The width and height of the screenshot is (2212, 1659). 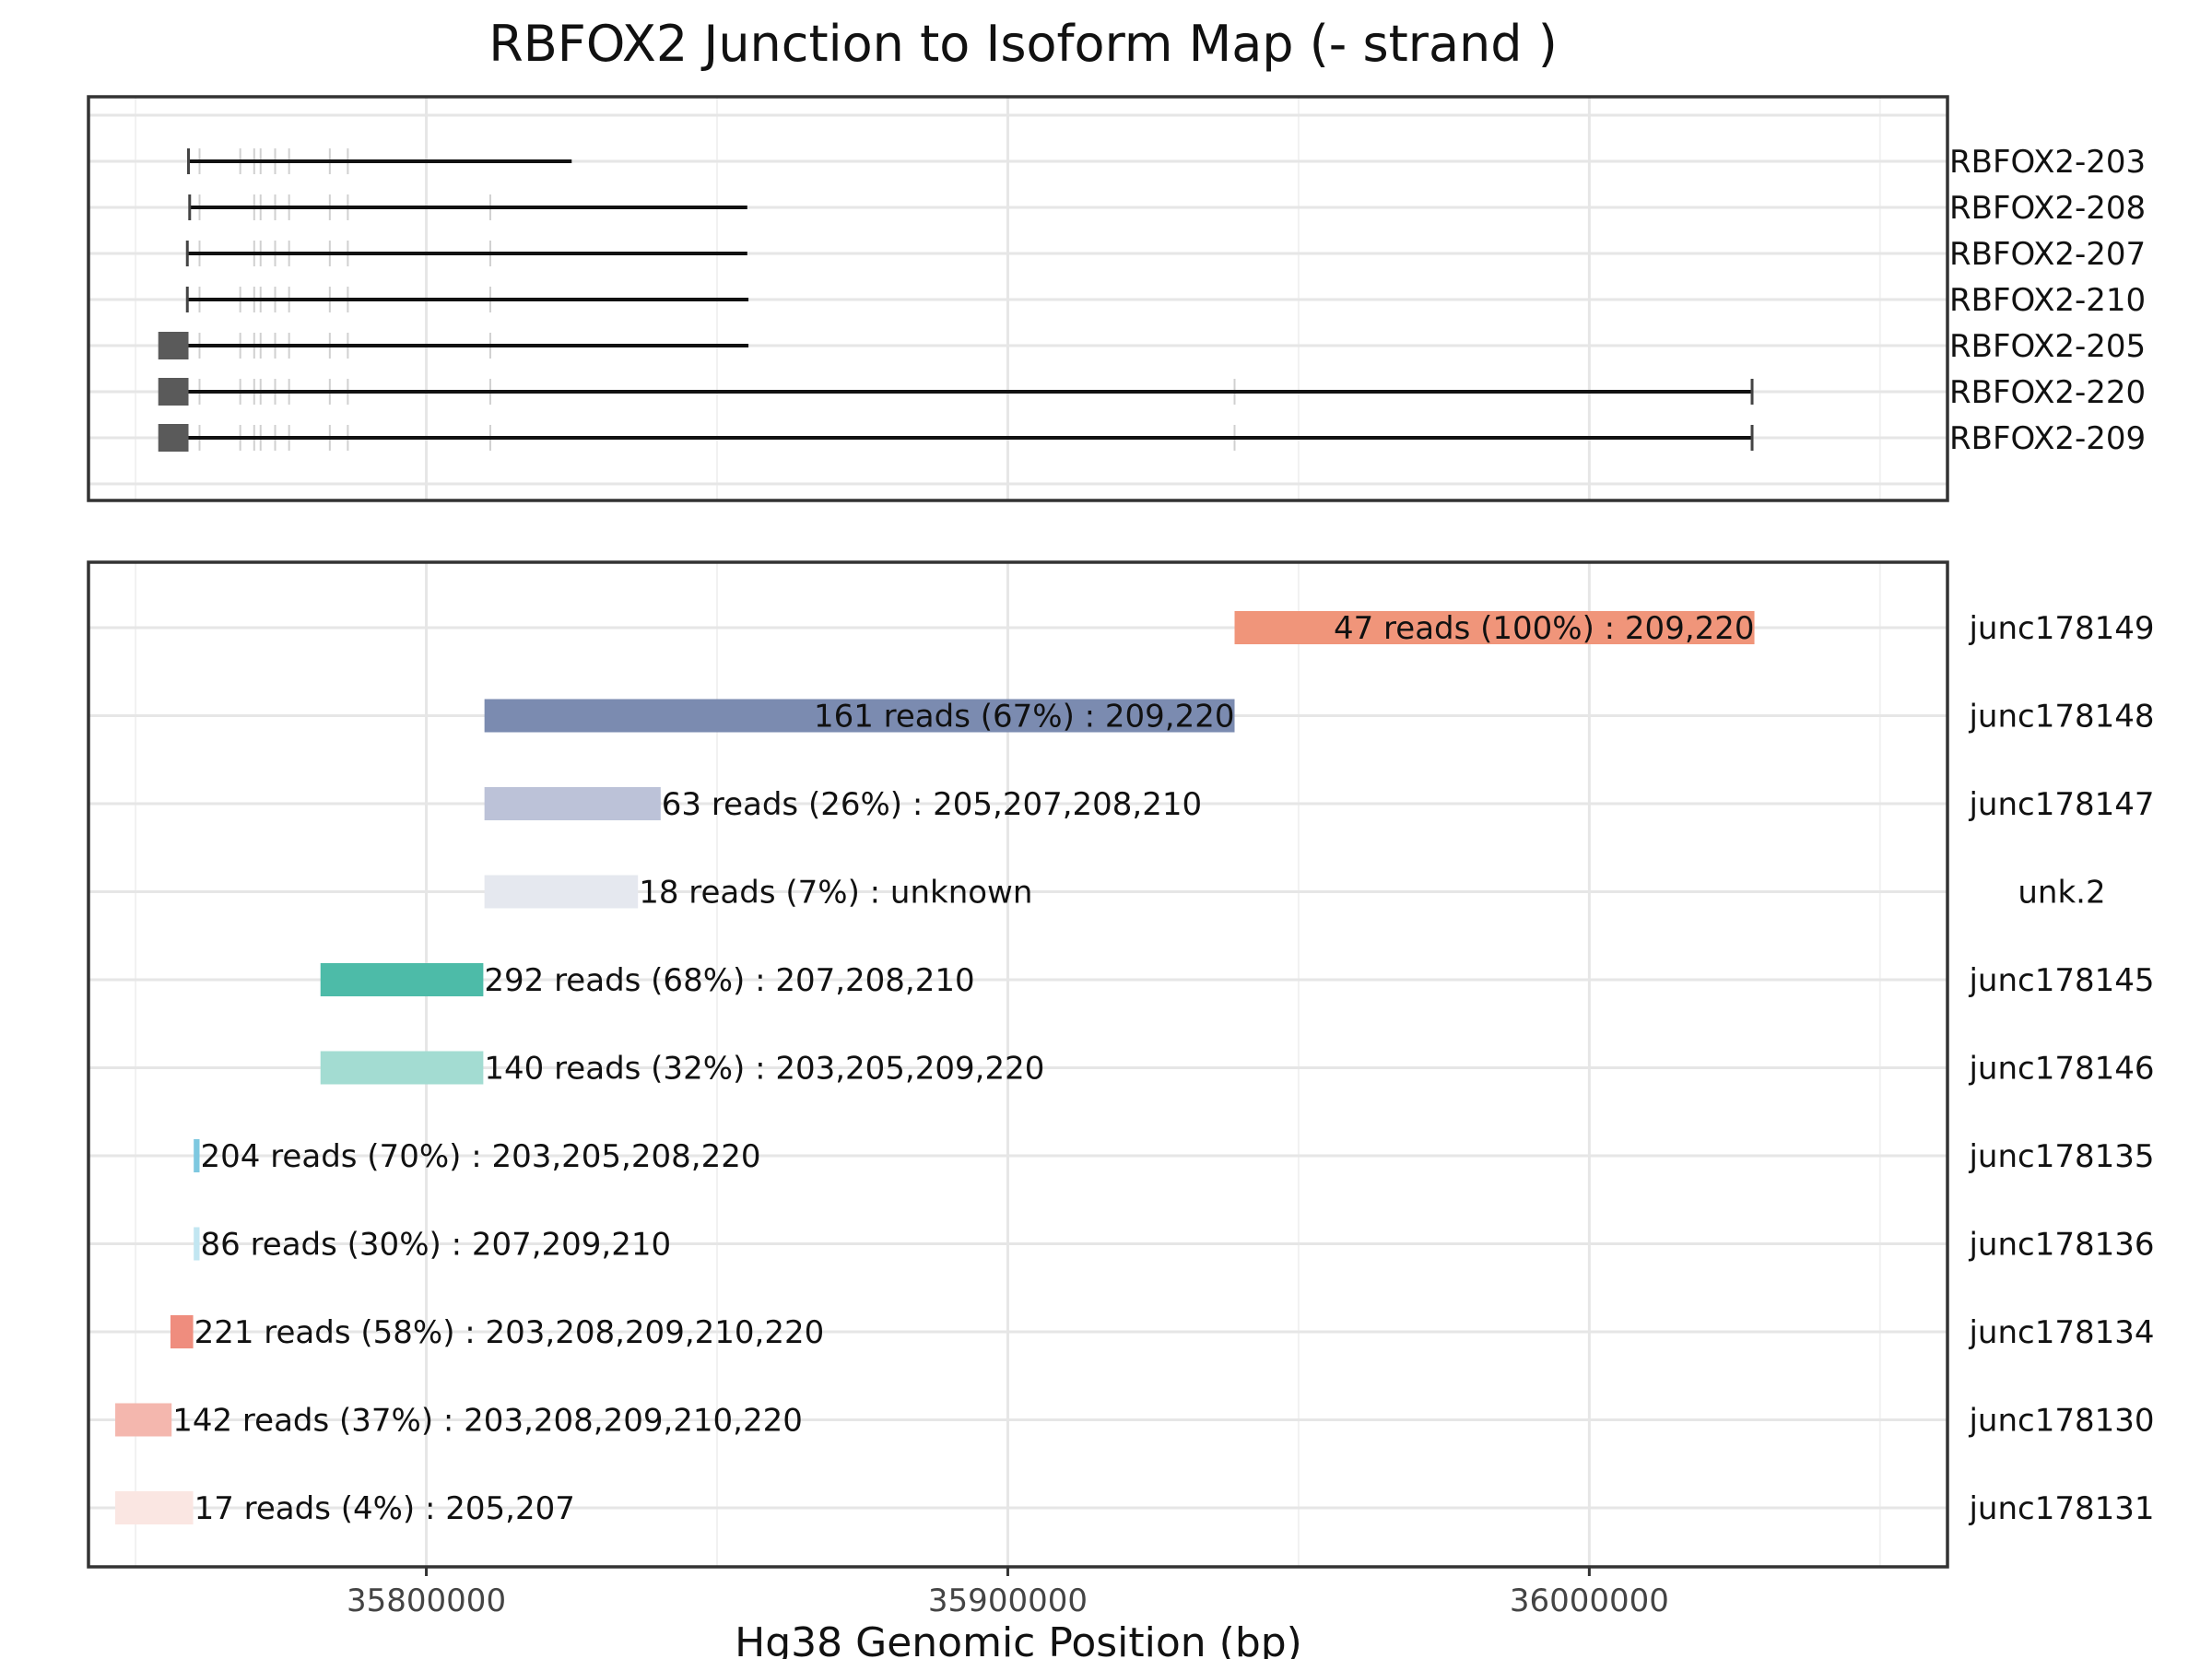 What do you see at coordinates (1167, 208) in the screenshot?
I see `isoform-track: RBFOX2-208` at bounding box center [1167, 208].